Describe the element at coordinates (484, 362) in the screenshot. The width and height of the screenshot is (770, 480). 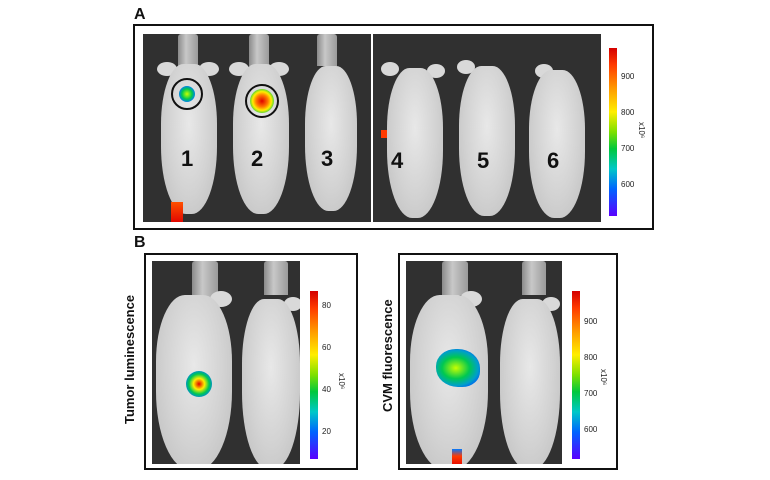
I see `panel-b-right-photo` at that location.